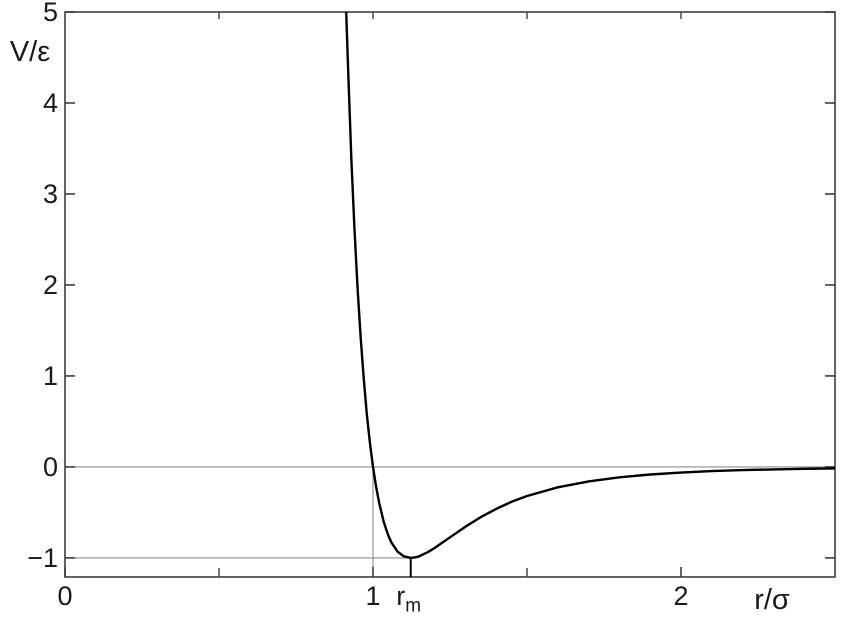  I want to click on y-tick-label: 4, so click(50, 102).